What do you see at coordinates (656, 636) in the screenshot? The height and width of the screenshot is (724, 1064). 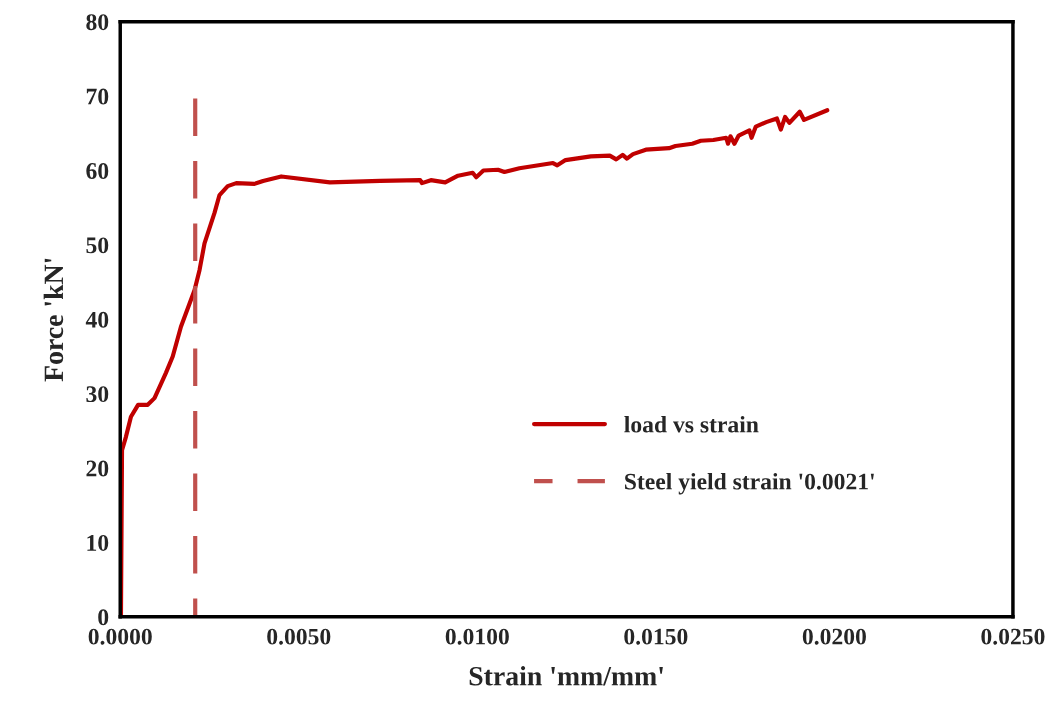 I see `x-tick-label: 0.0150` at bounding box center [656, 636].